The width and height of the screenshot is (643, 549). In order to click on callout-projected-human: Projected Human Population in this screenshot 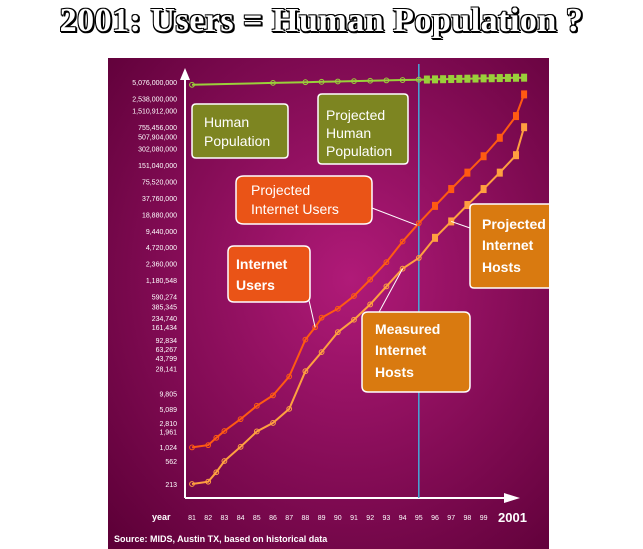, I will do `click(363, 129)`.